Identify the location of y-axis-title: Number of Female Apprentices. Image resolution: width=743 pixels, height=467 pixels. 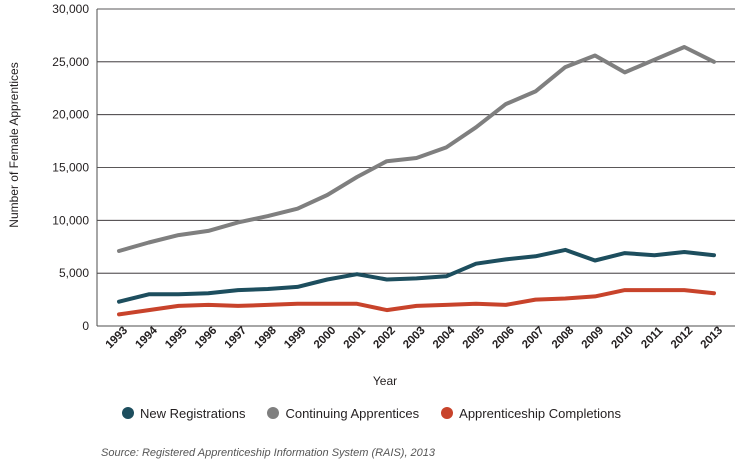
(14, 144).